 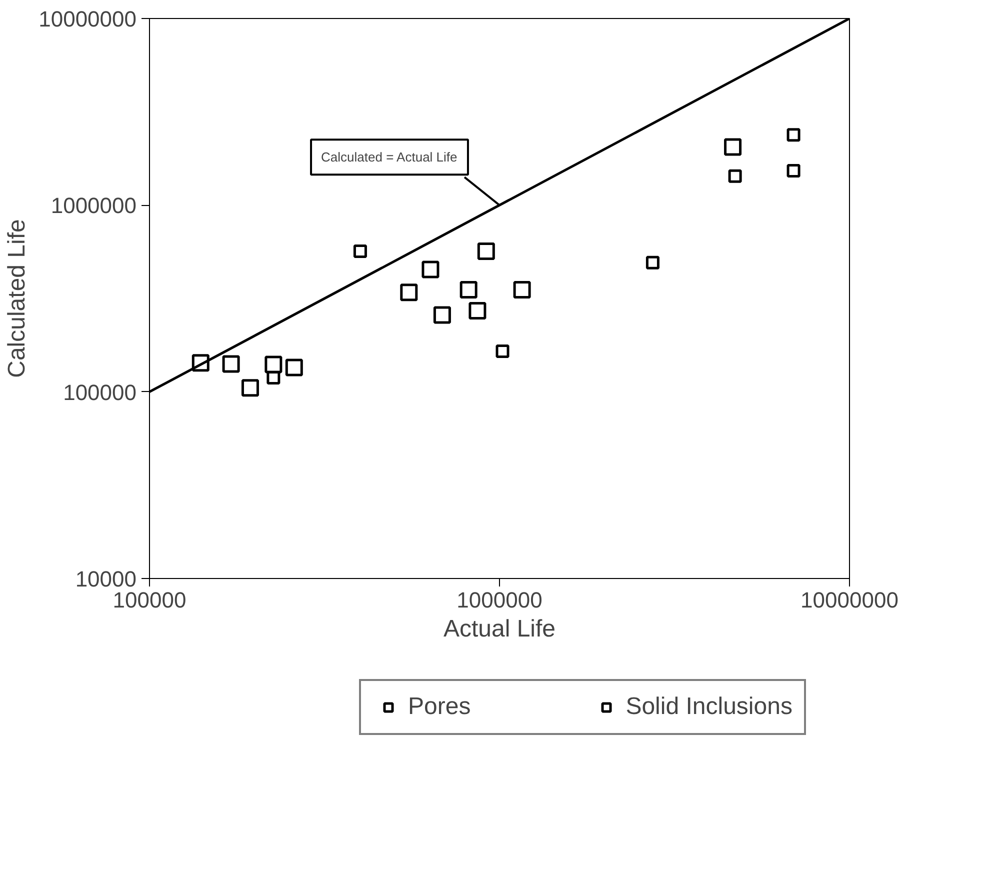 What do you see at coordinates (93, 205) in the screenshot?
I see `y-tick-label: 1000000` at bounding box center [93, 205].